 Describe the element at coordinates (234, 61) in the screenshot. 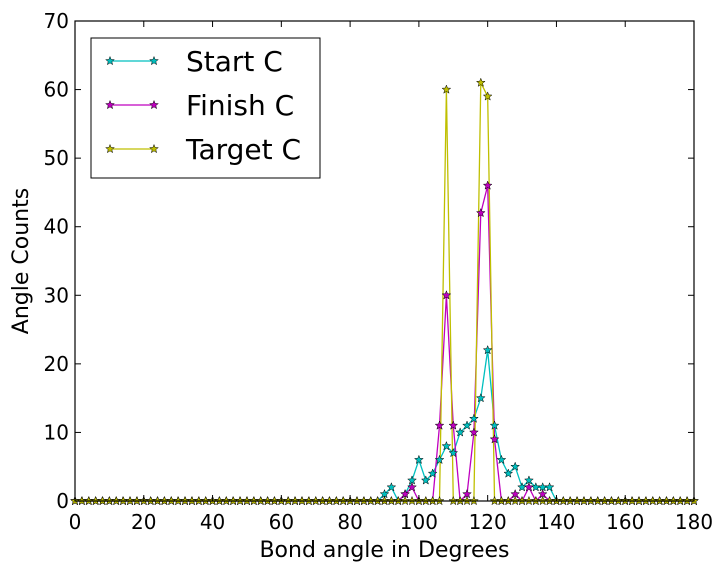

I see `legend-label: Start C` at that location.